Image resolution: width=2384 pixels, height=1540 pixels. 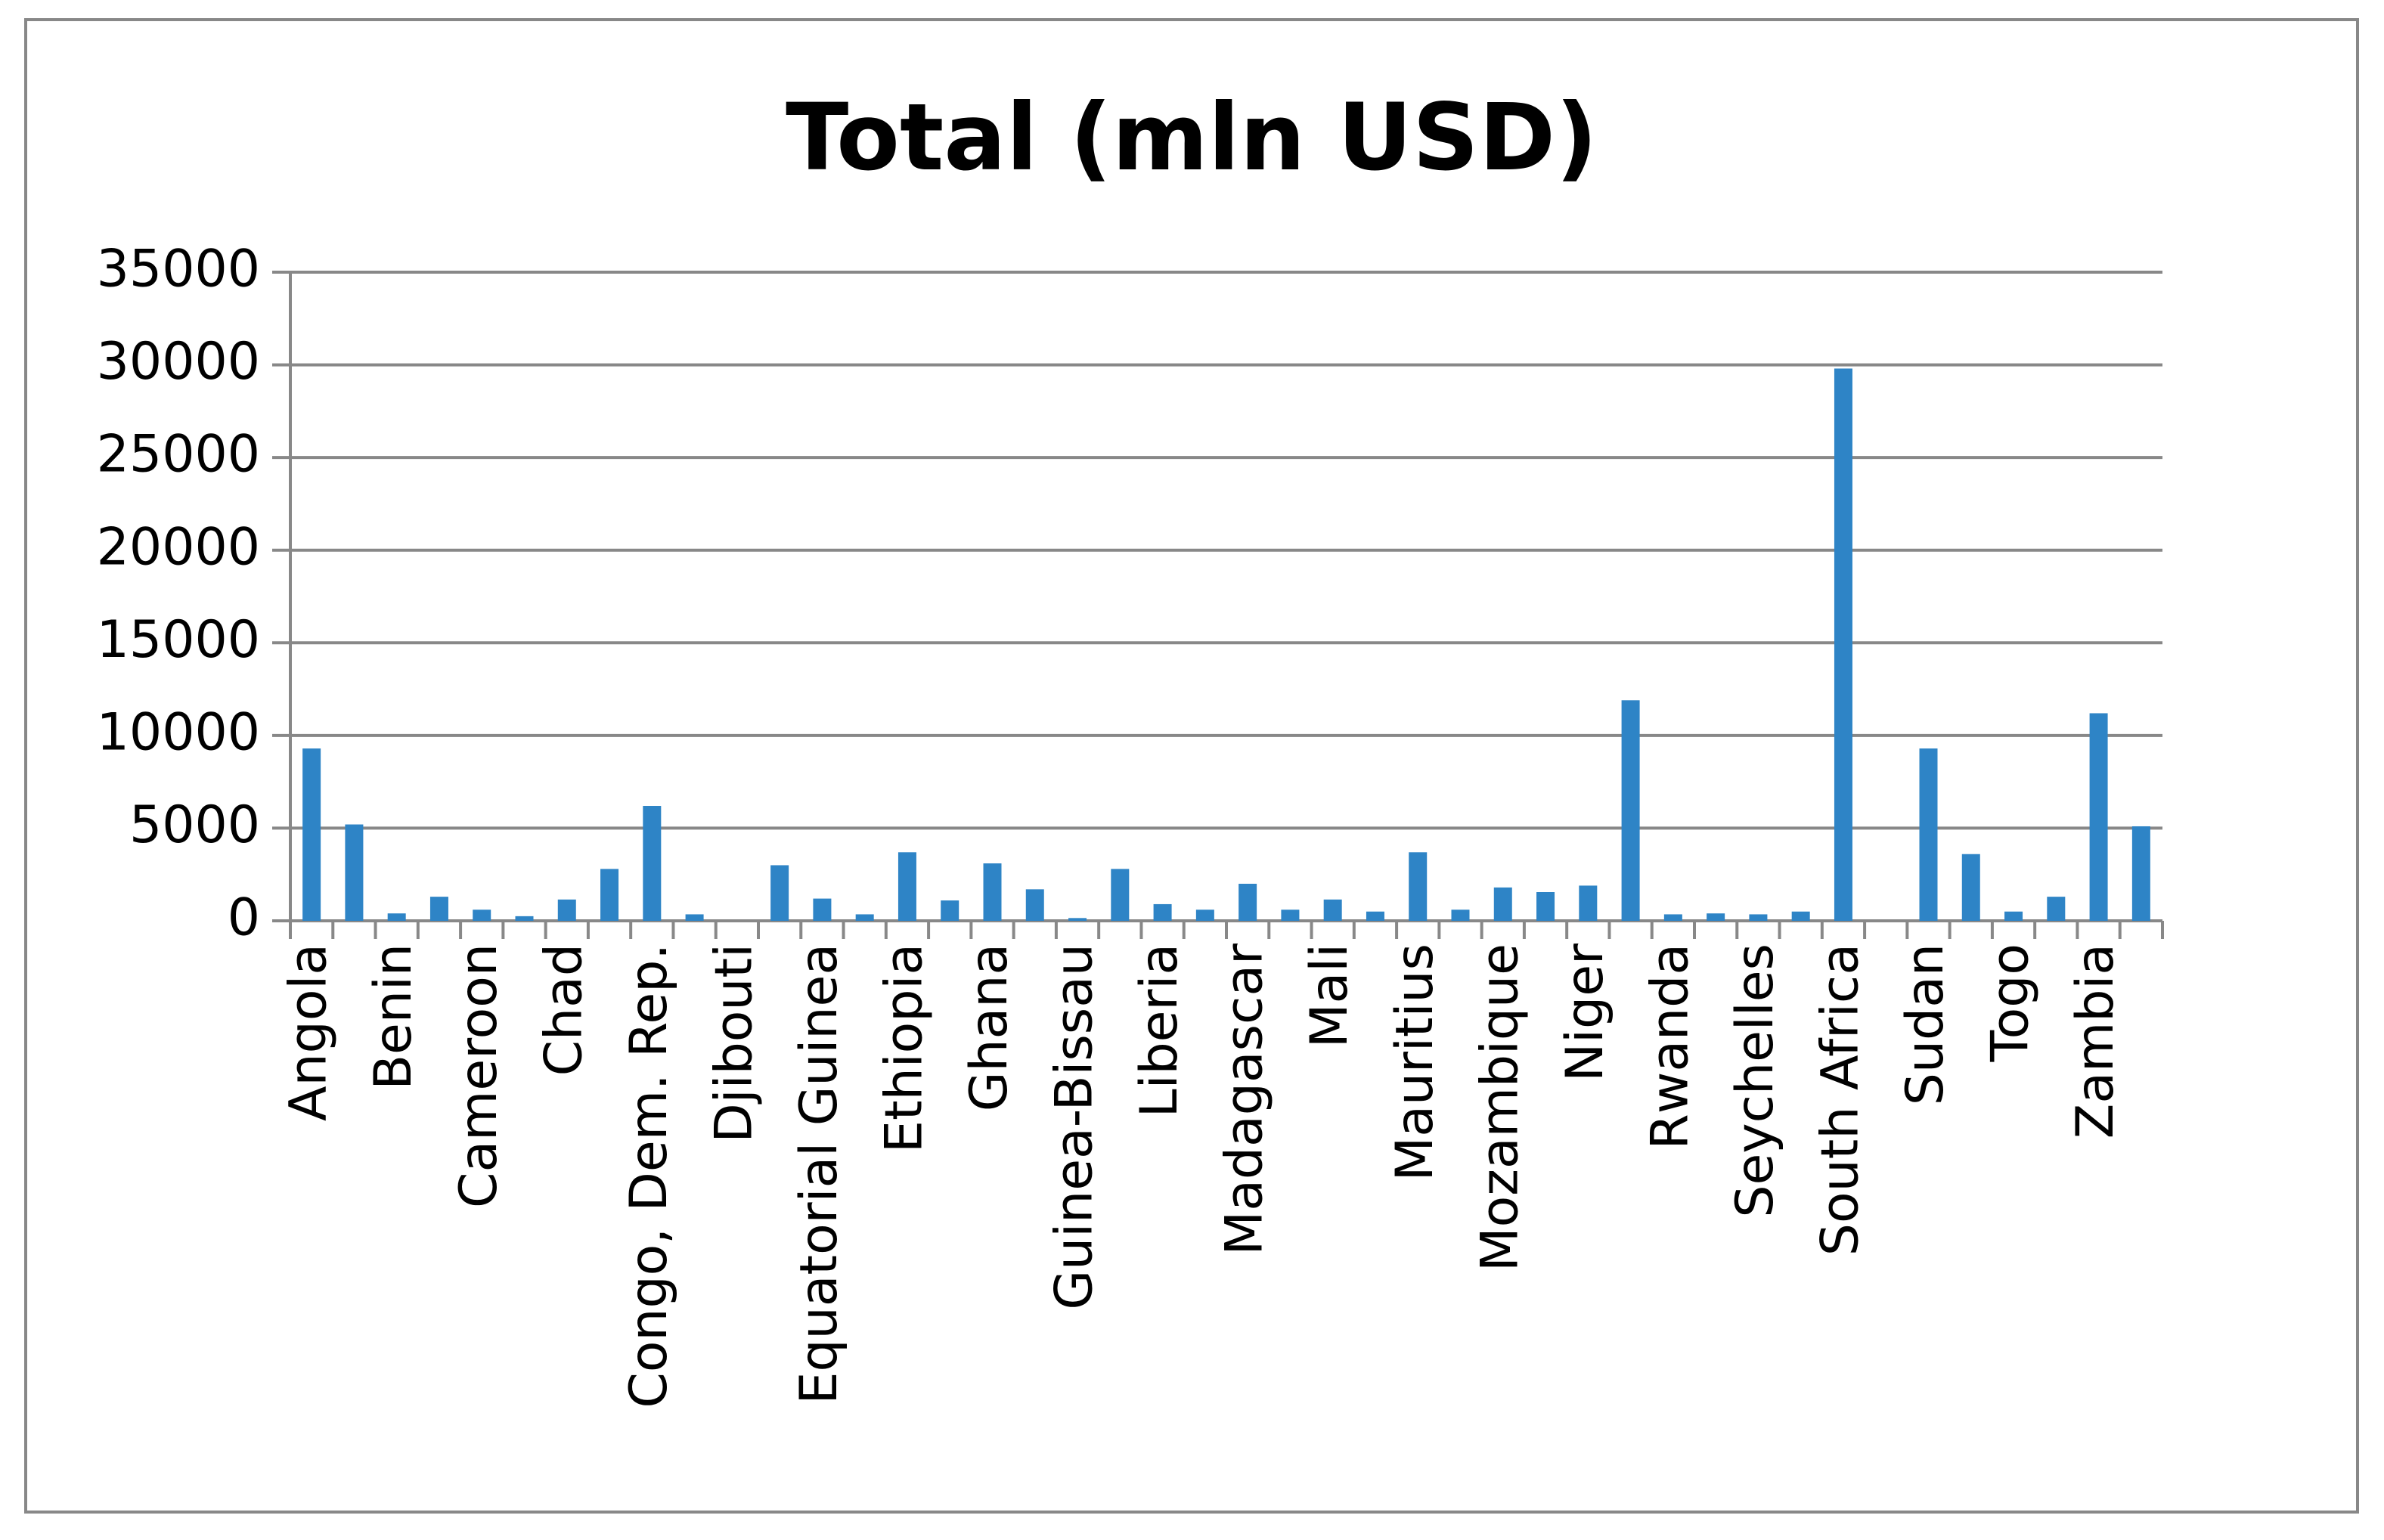 What do you see at coordinates (178, 640) in the screenshot?
I see `y-tick-label: 15000` at bounding box center [178, 640].